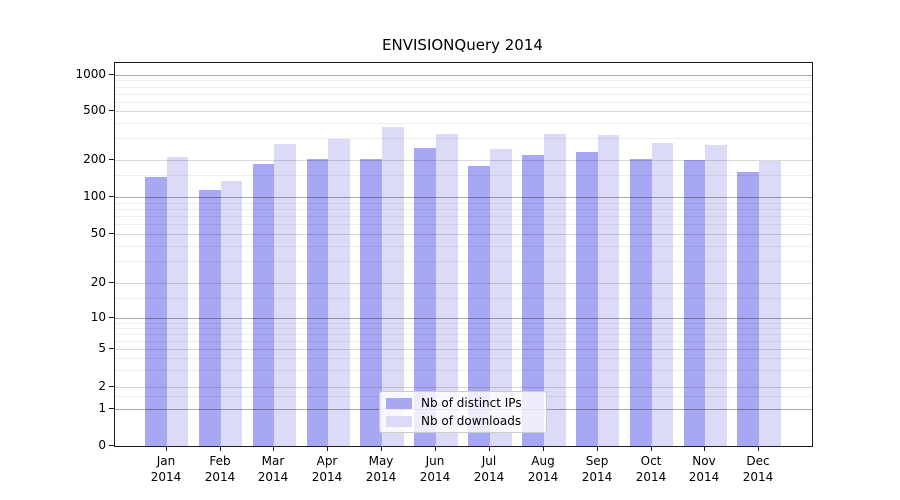 Image resolution: width=900 pixels, height=500 pixels. I want to click on x-tick-label-month: Oct, so click(651, 461).